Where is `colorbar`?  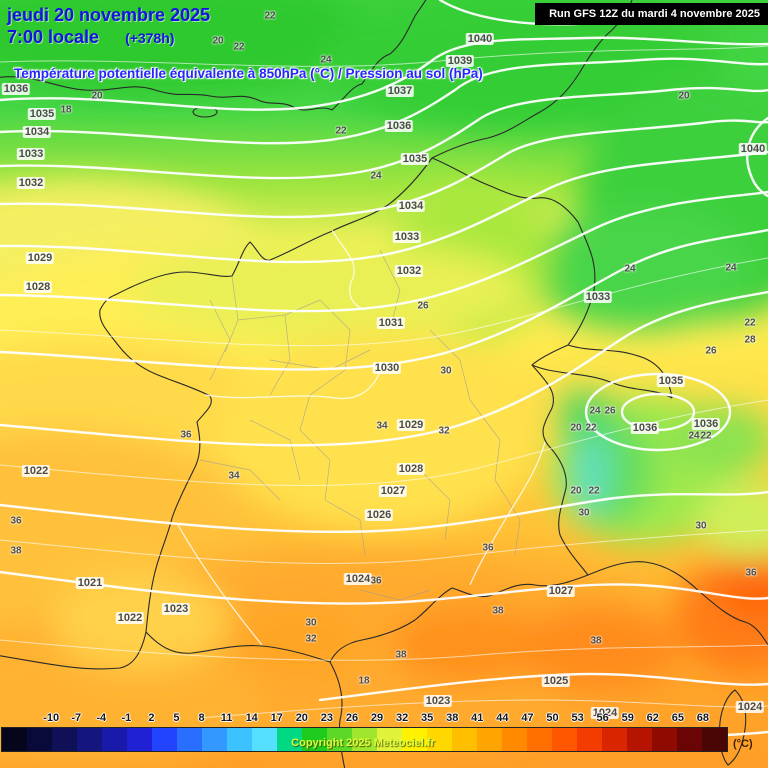 colorbar is located at coordinates (364, 739).